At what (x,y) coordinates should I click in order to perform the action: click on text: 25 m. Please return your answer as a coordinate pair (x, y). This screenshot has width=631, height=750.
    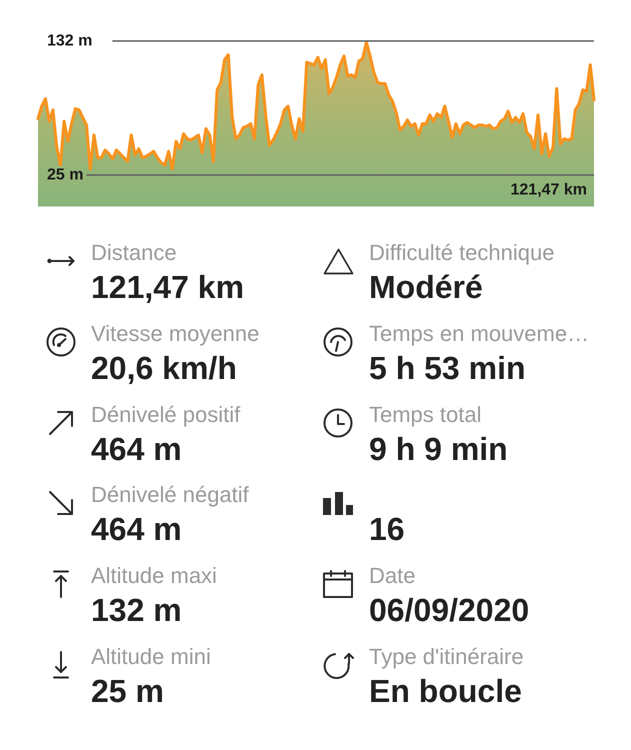
    Looking at the image, I should click on (127, 691).